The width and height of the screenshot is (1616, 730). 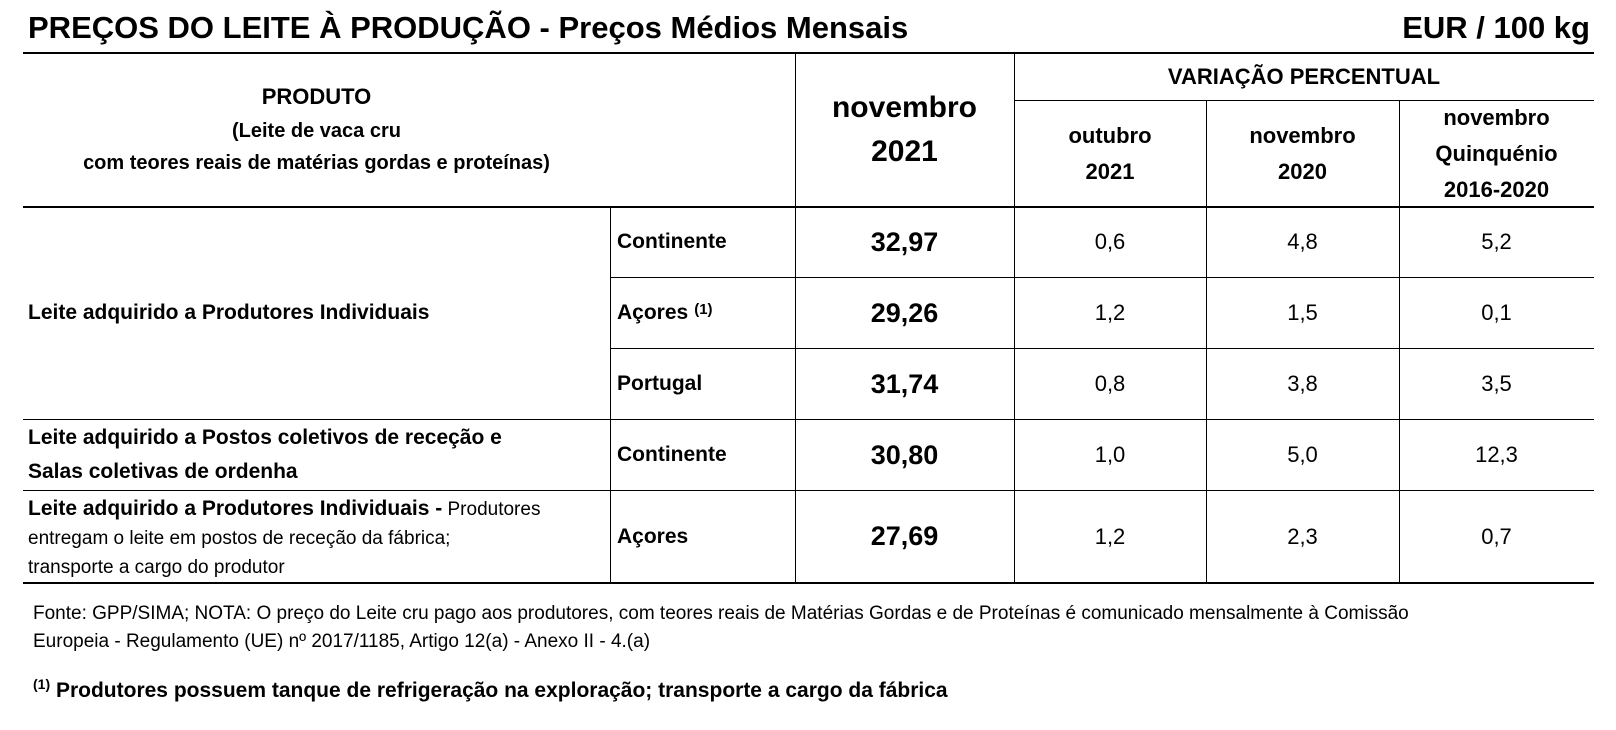 What do you see at coordinates (904, 536) in the screenshot?
I see `price: 27,69` at bounding box center [904, 536].